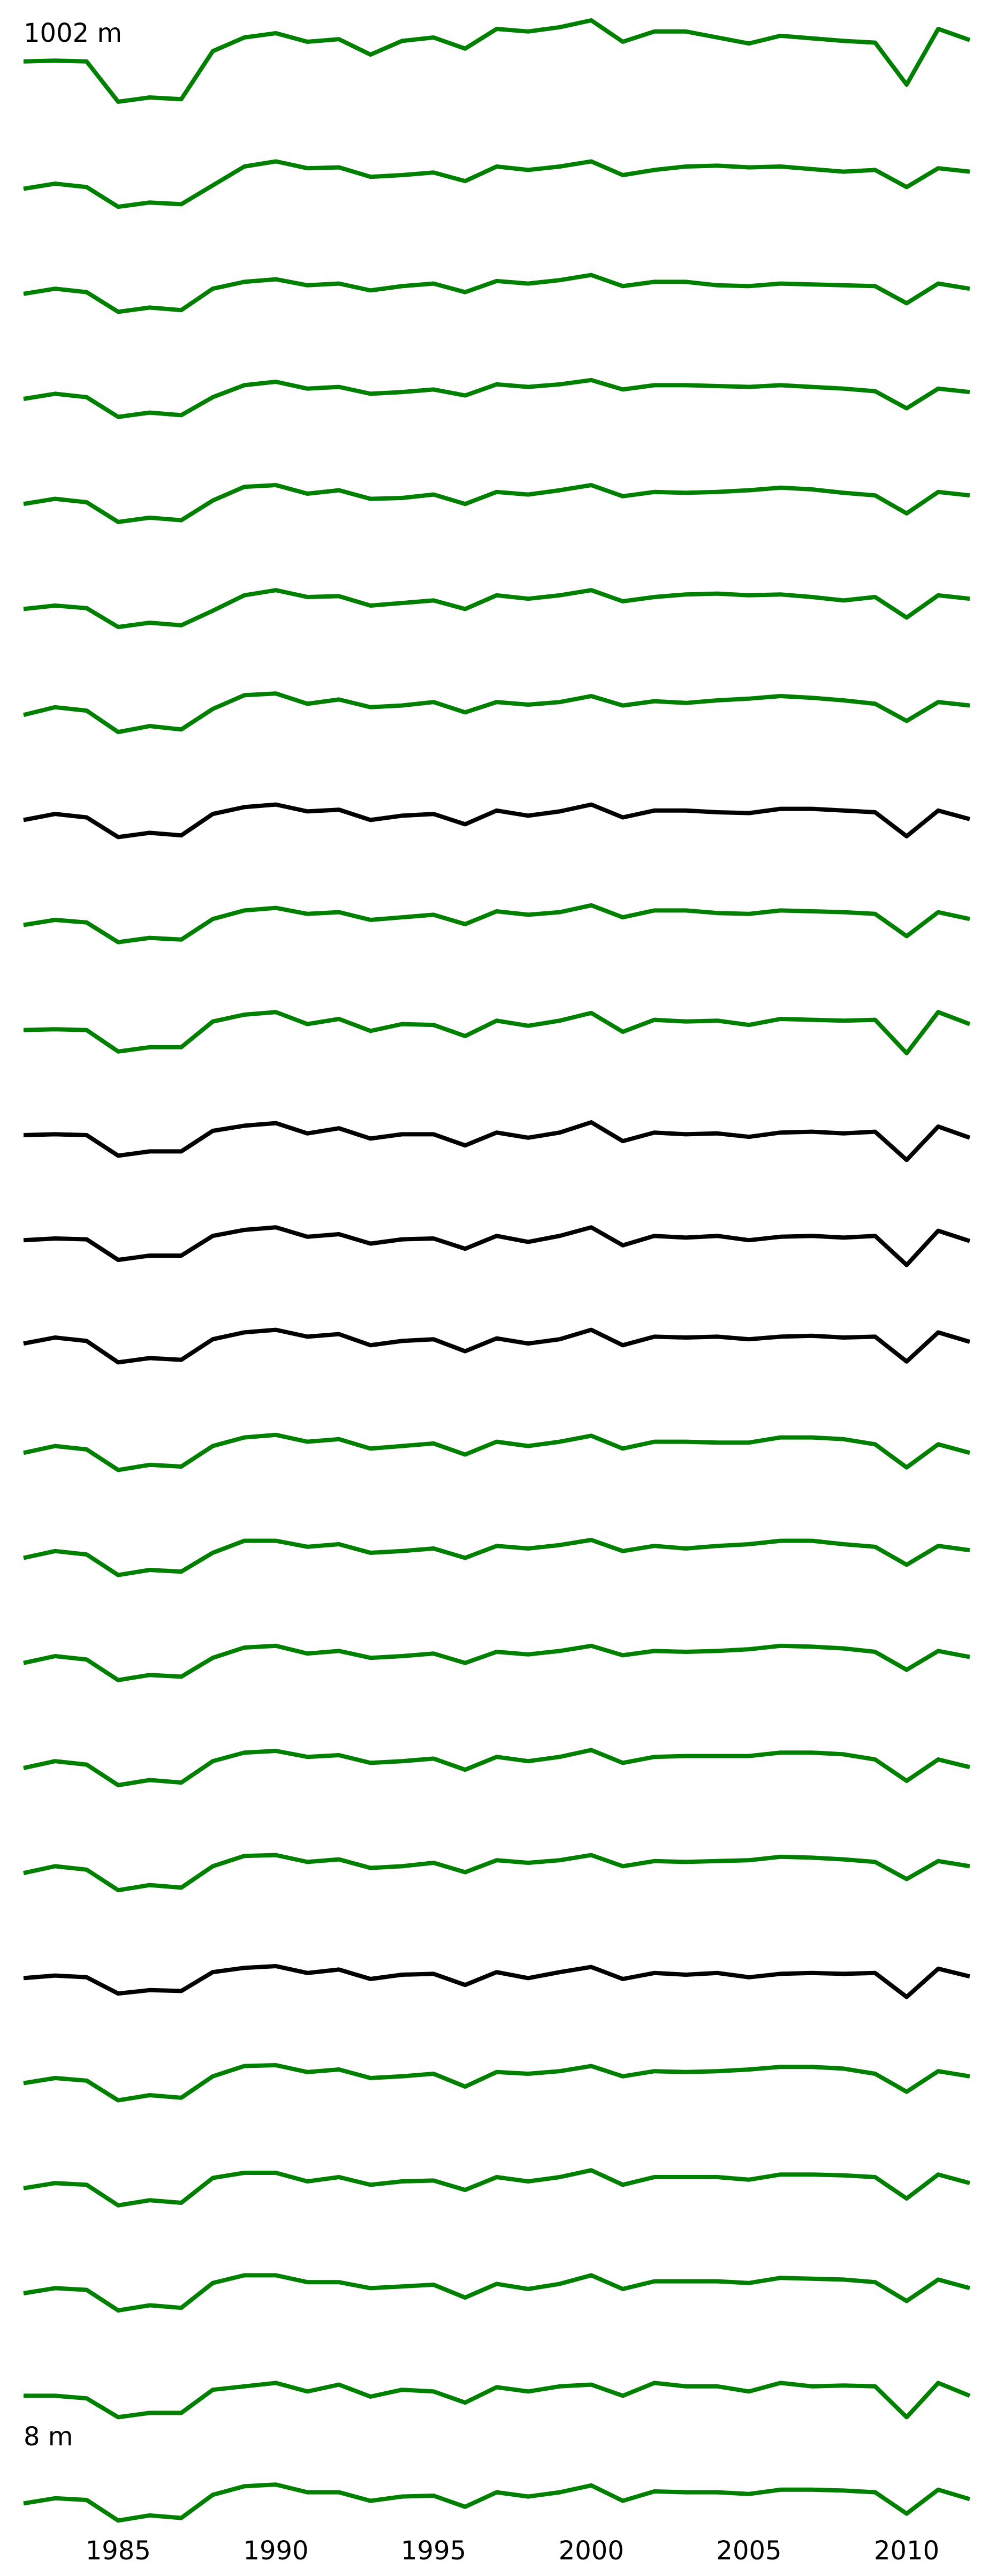  Describe the element at coordinates (48, 2437) in the screenshot. I see `bottom-depth-label: 8 m` at that location.